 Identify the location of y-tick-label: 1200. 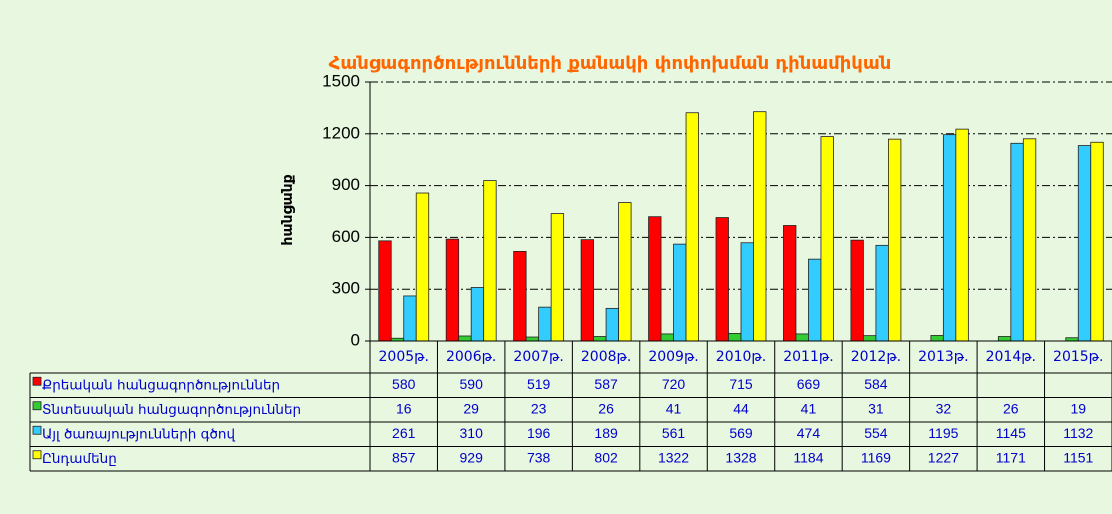
(341, 132).